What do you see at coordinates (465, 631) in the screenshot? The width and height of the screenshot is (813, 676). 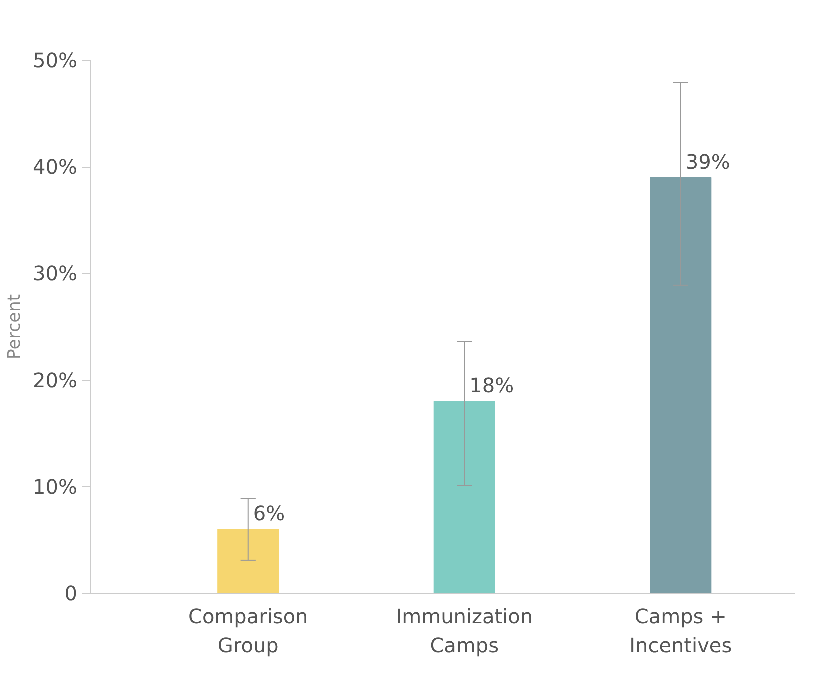 I see `x-tick-label: Immunization Camps` at bounding box center [465, 631].